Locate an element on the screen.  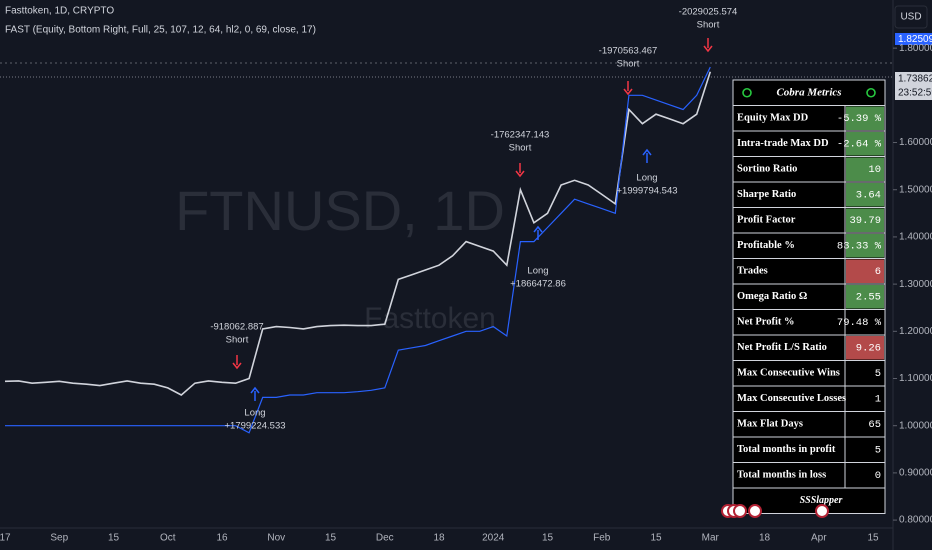
metric-value: -5.39 % is located at coordinates (859, 119).